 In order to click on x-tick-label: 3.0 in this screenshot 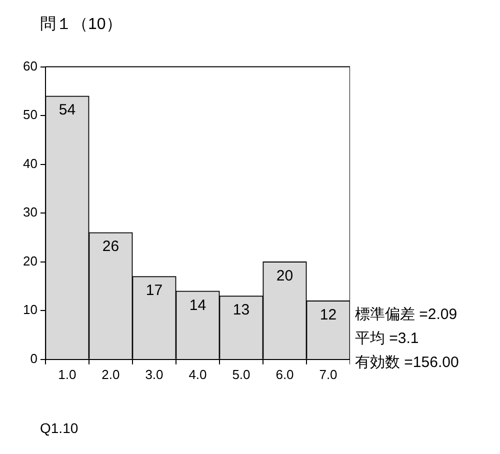, I will do `click(154, 374)`.